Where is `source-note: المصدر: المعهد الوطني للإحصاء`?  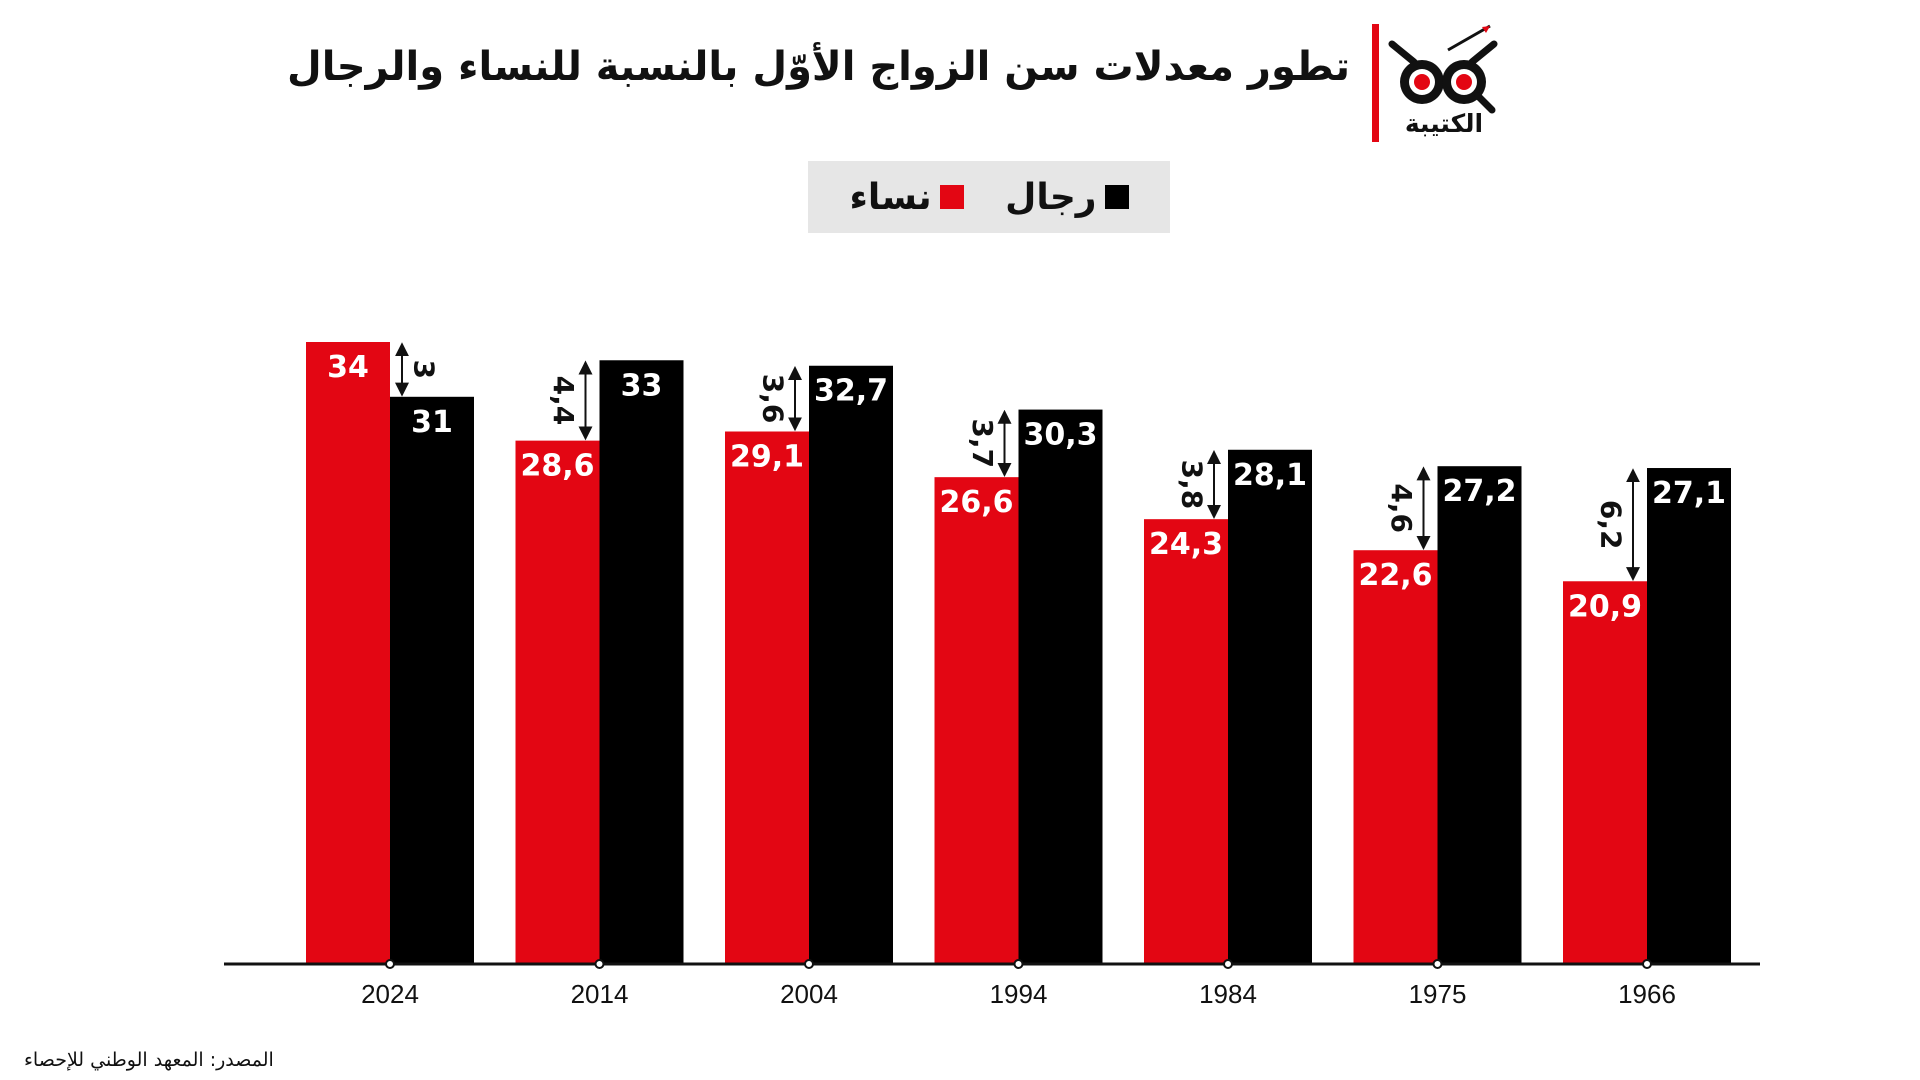 source-note: المصدر: المعهد الوطني للإحصاء is located at coordinates (149, 1060).